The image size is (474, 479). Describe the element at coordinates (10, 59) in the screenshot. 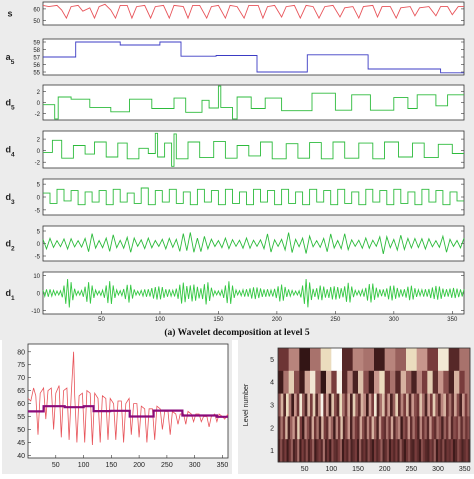

I see `row-label: a5` at that location.